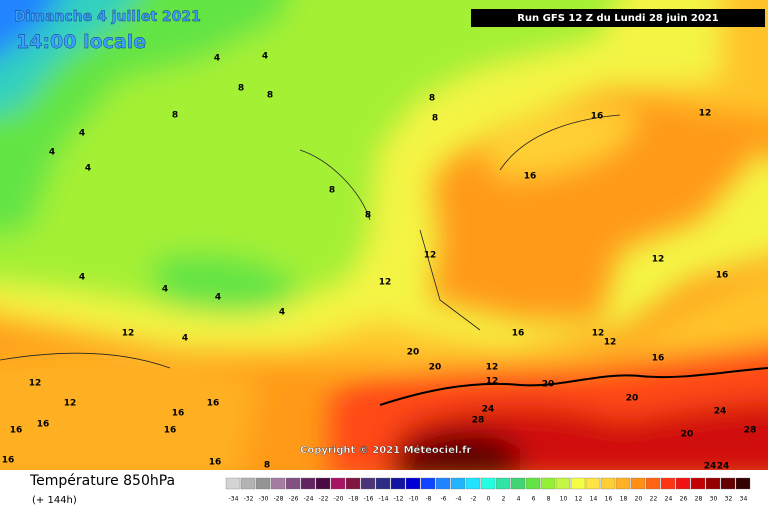  Describe the element at coordinates (414, 499) in the screenshot. I see `scale-label: -10` at that location.